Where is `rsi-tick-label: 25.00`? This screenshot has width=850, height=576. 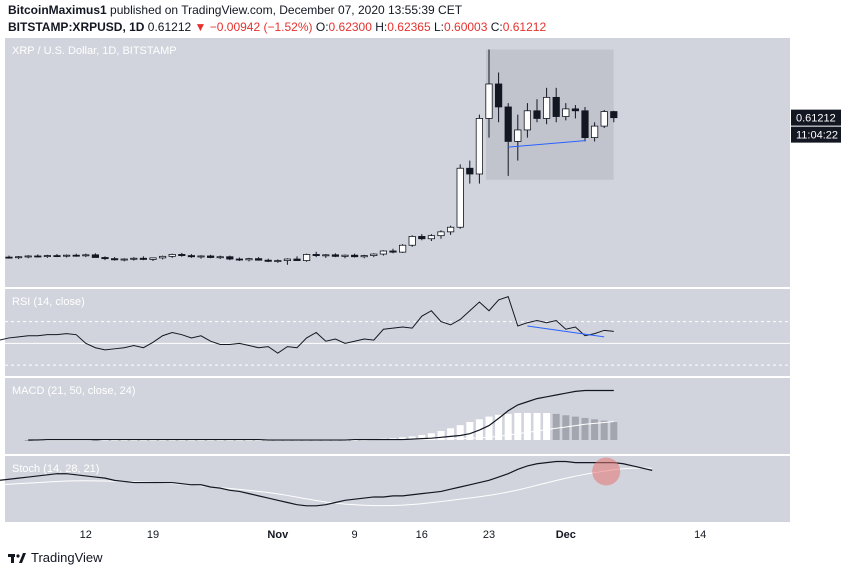
rsi-tick-label: 25.00 is located at coordinates (809, 372).